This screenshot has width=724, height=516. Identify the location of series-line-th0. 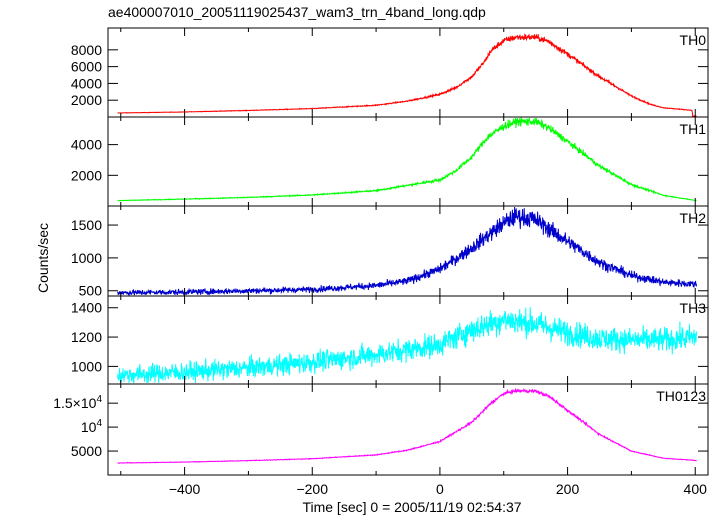
(407, 75).